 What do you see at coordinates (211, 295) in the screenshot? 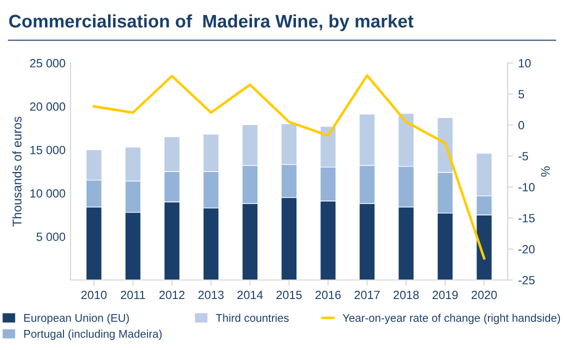
I see `x-tick-label: 2013` at bounding box center [211, 295].